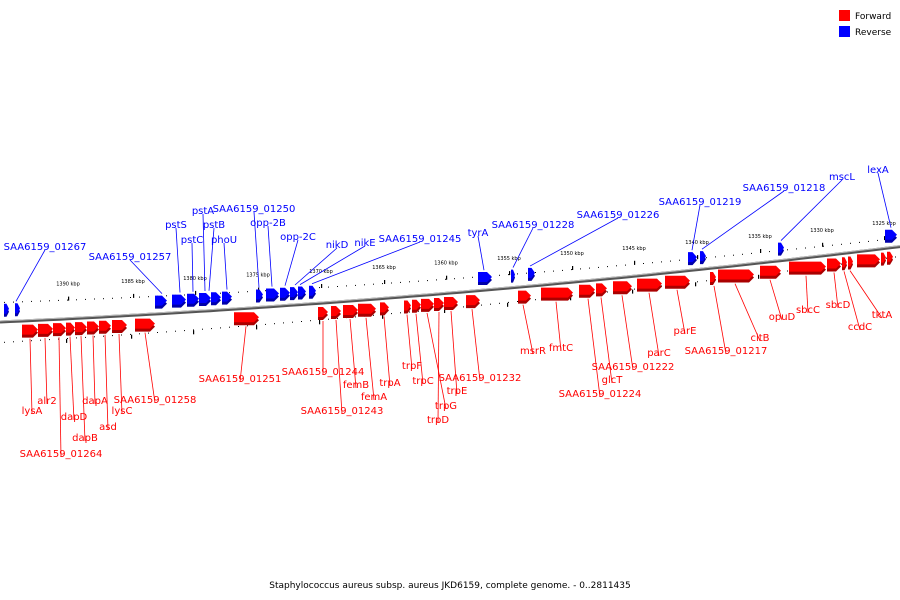 Image resolution: width=900 pixels, height=600 pixels. What do you see at coordinates (240, 355) in the screenshot?
I see `gene-label-saa6159-01251: SAA6159_01251` at bounding box center [240, 355].